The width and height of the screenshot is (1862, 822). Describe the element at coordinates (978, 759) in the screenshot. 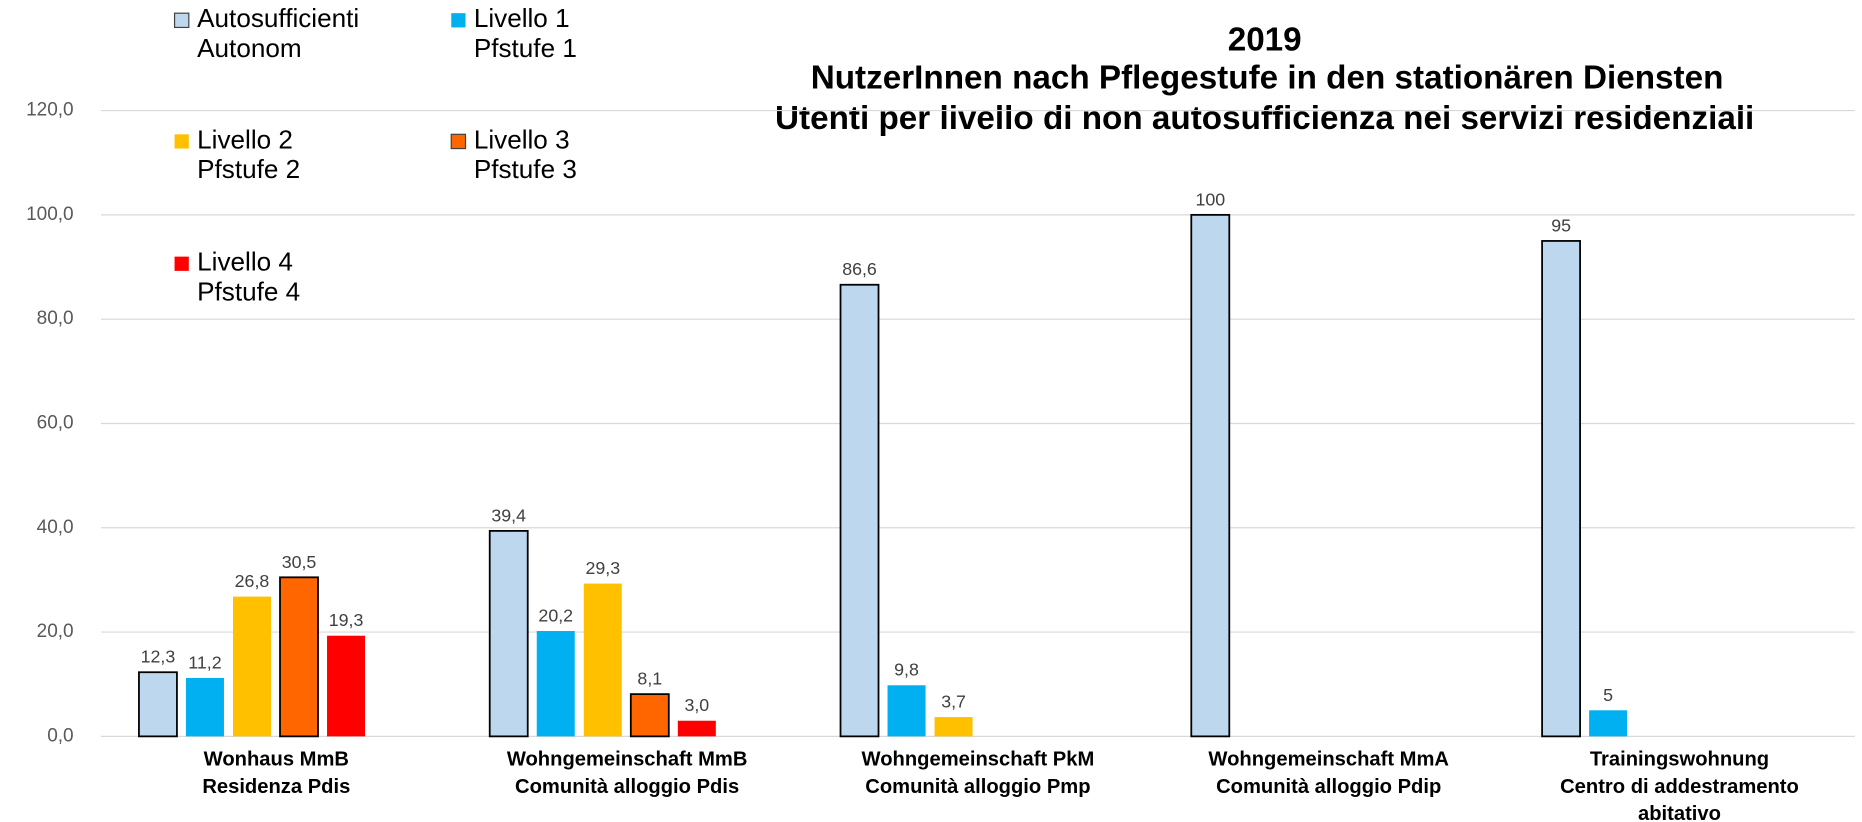

I see `x-tick-label: Wohngemeinschaft PkM` at that location.